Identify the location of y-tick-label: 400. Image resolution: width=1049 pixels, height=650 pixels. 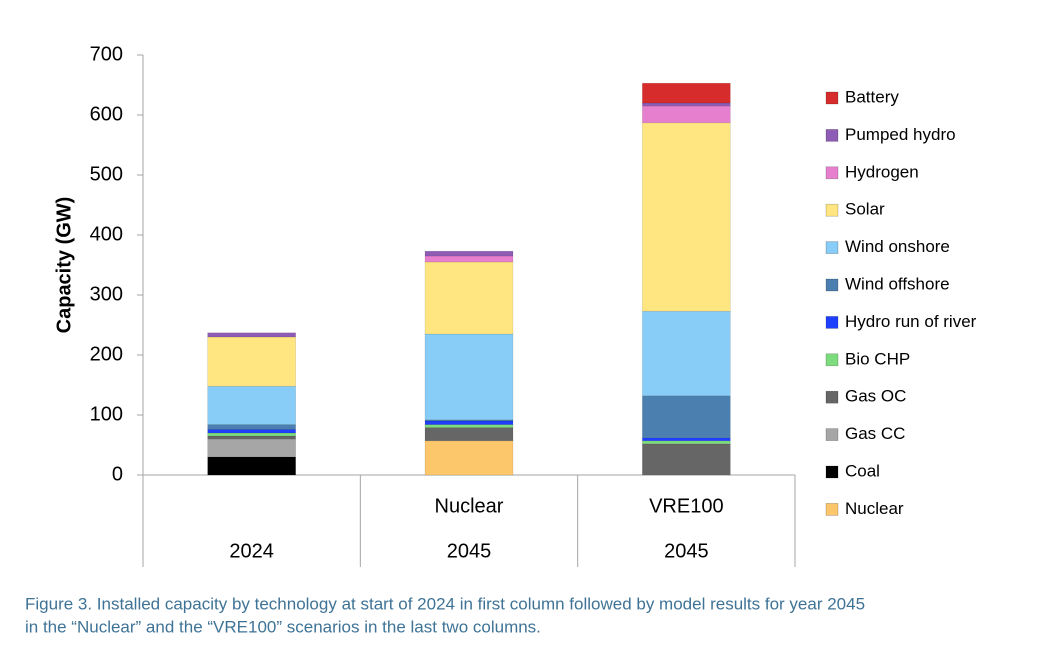
(106, 234).